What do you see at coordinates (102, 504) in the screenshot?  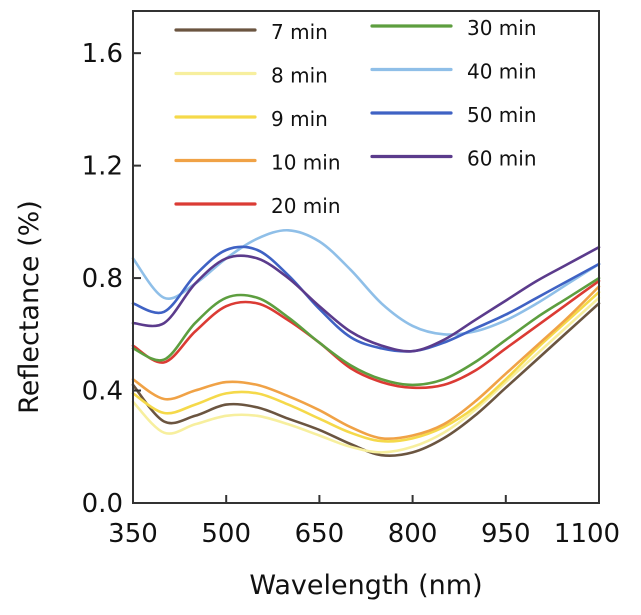 I see `y-tick-label: 0.0` at bounding box center [102, 504].